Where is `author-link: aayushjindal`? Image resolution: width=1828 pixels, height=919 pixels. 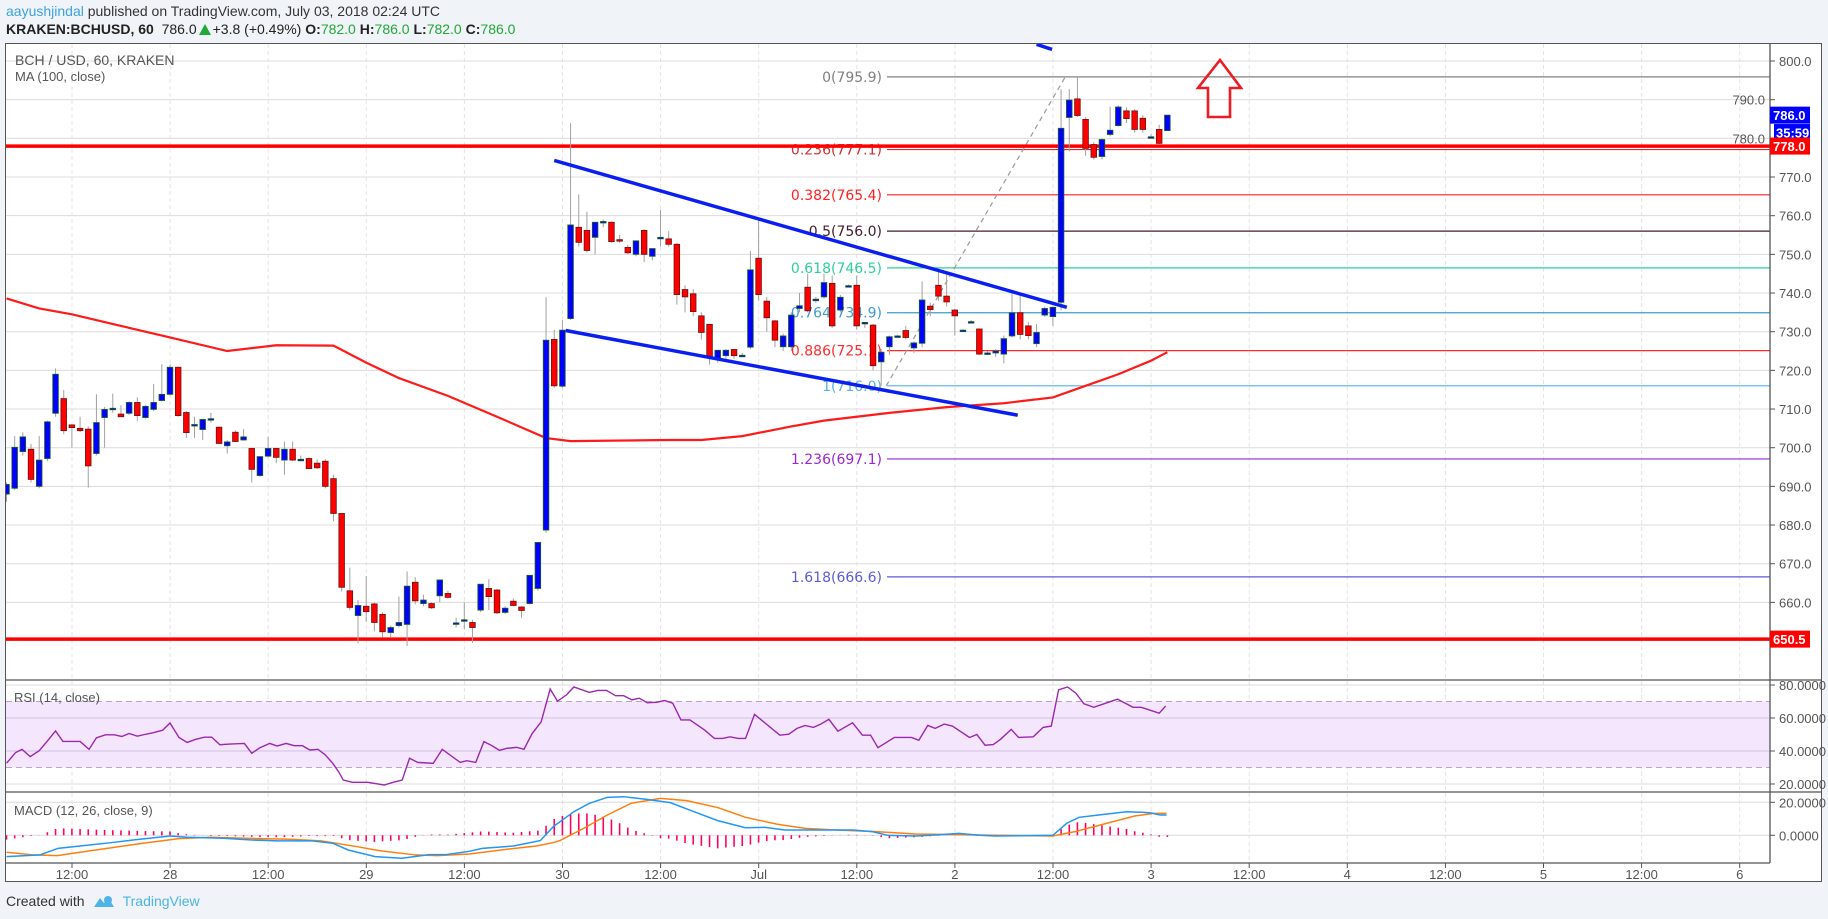
author-link: aayushjindal is located at coordinates (45, 11).